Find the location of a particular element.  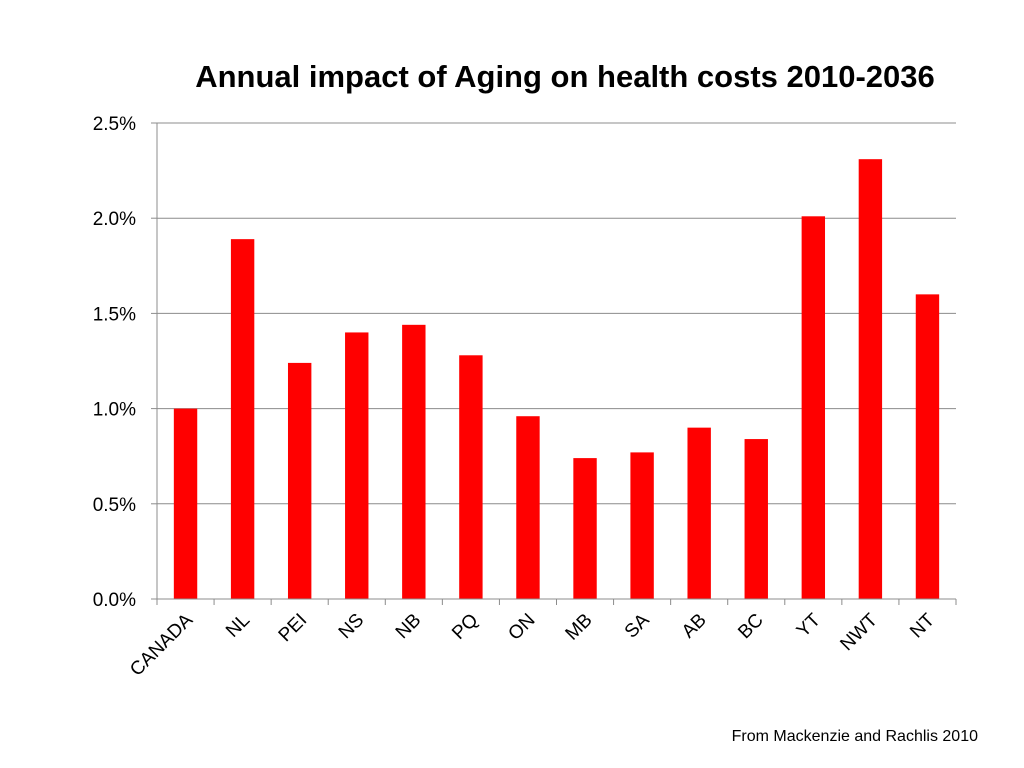

bar-sa is located at coordinates (642, 525).